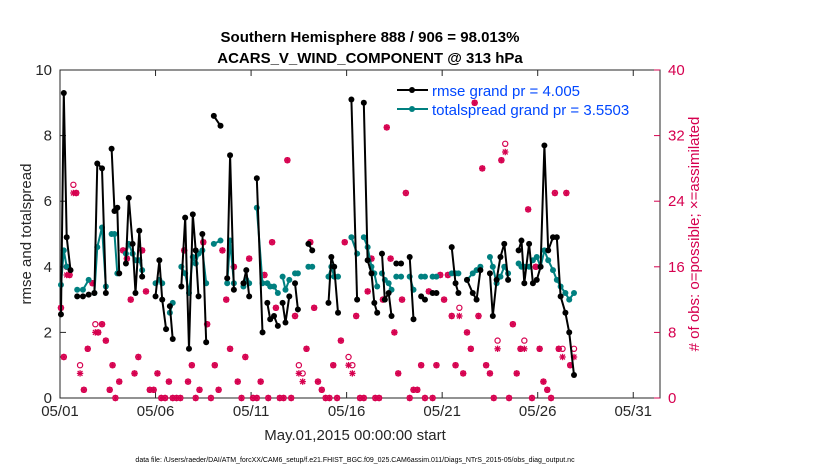  Describe the element at coordinates (506, 91) in the screenshot. I see `legend-rmse-label: rmse grand pr = 4.005` at that location.